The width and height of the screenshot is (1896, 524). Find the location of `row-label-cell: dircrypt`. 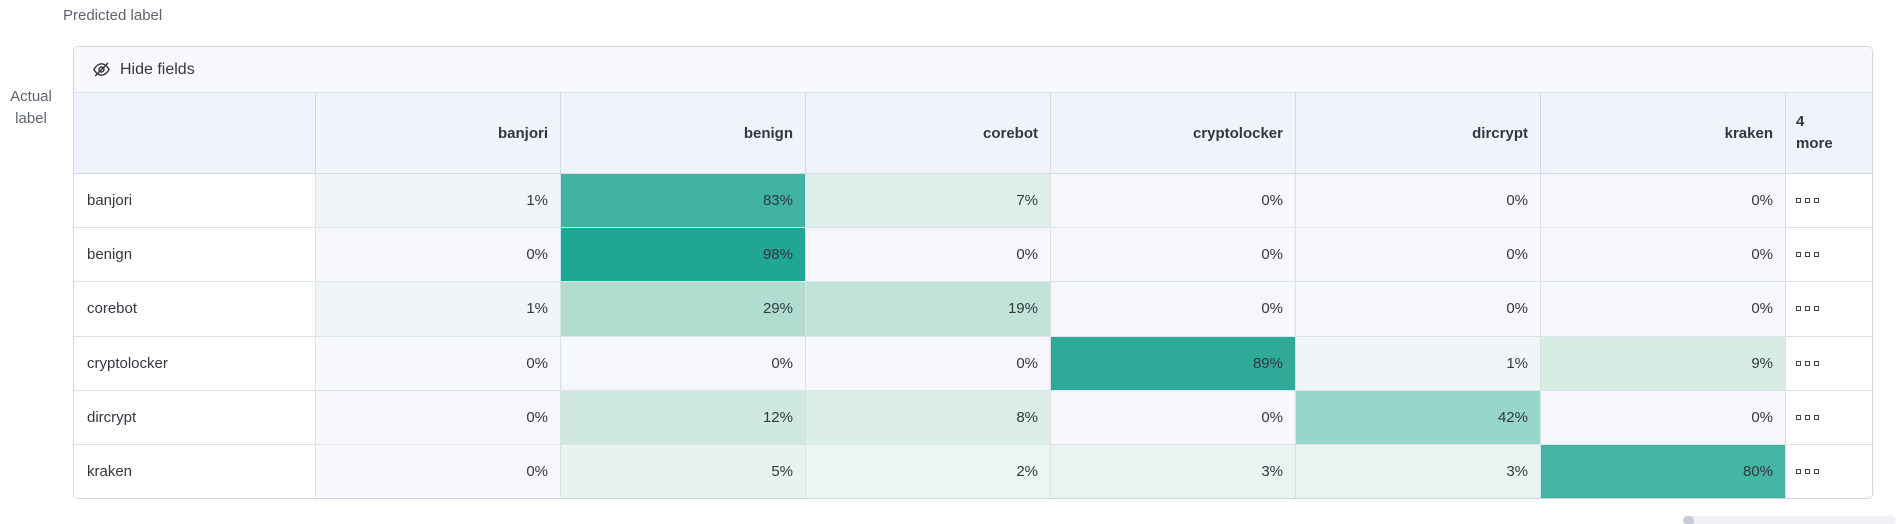

row-label-cell: dircrypt is located at coordinates (195, 417).